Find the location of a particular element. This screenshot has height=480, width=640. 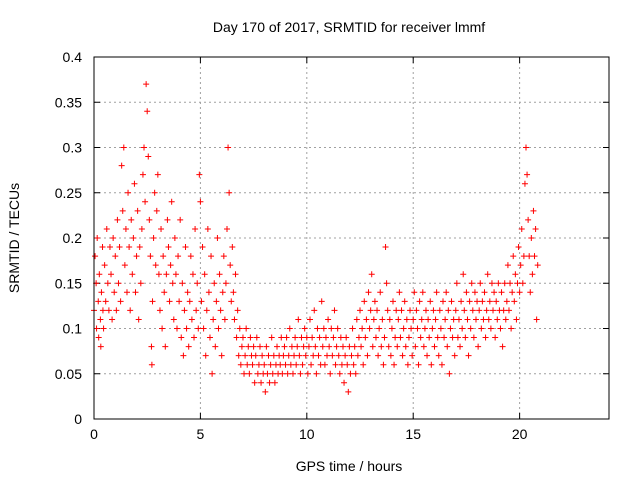

y-tick-label: 0.05 is located at coordinates (68, 374).